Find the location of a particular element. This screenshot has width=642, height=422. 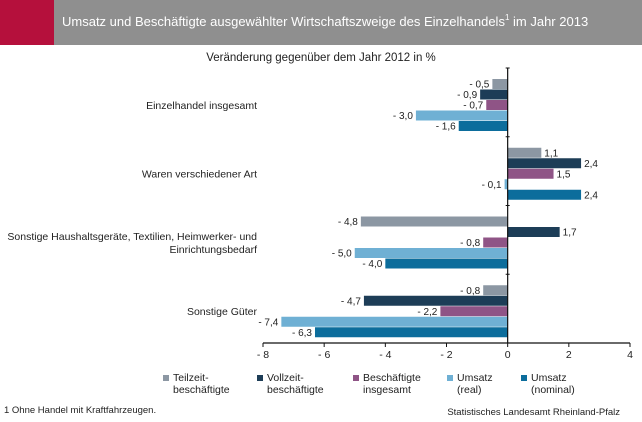

data-label: - 0,9 is located at coordinates (467, 95).